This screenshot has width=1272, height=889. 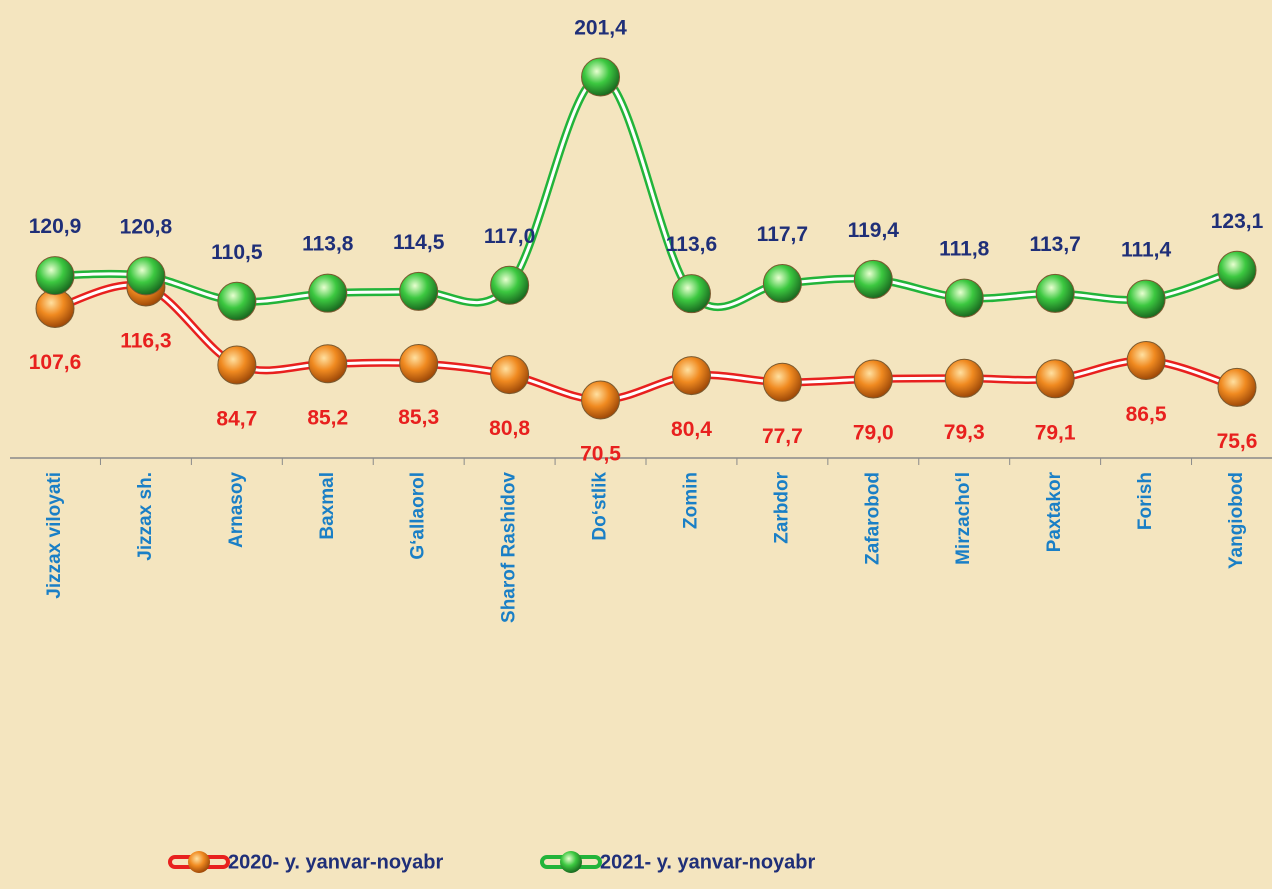 I want to click on data-label: 120,8, so click(x=146, y=226).